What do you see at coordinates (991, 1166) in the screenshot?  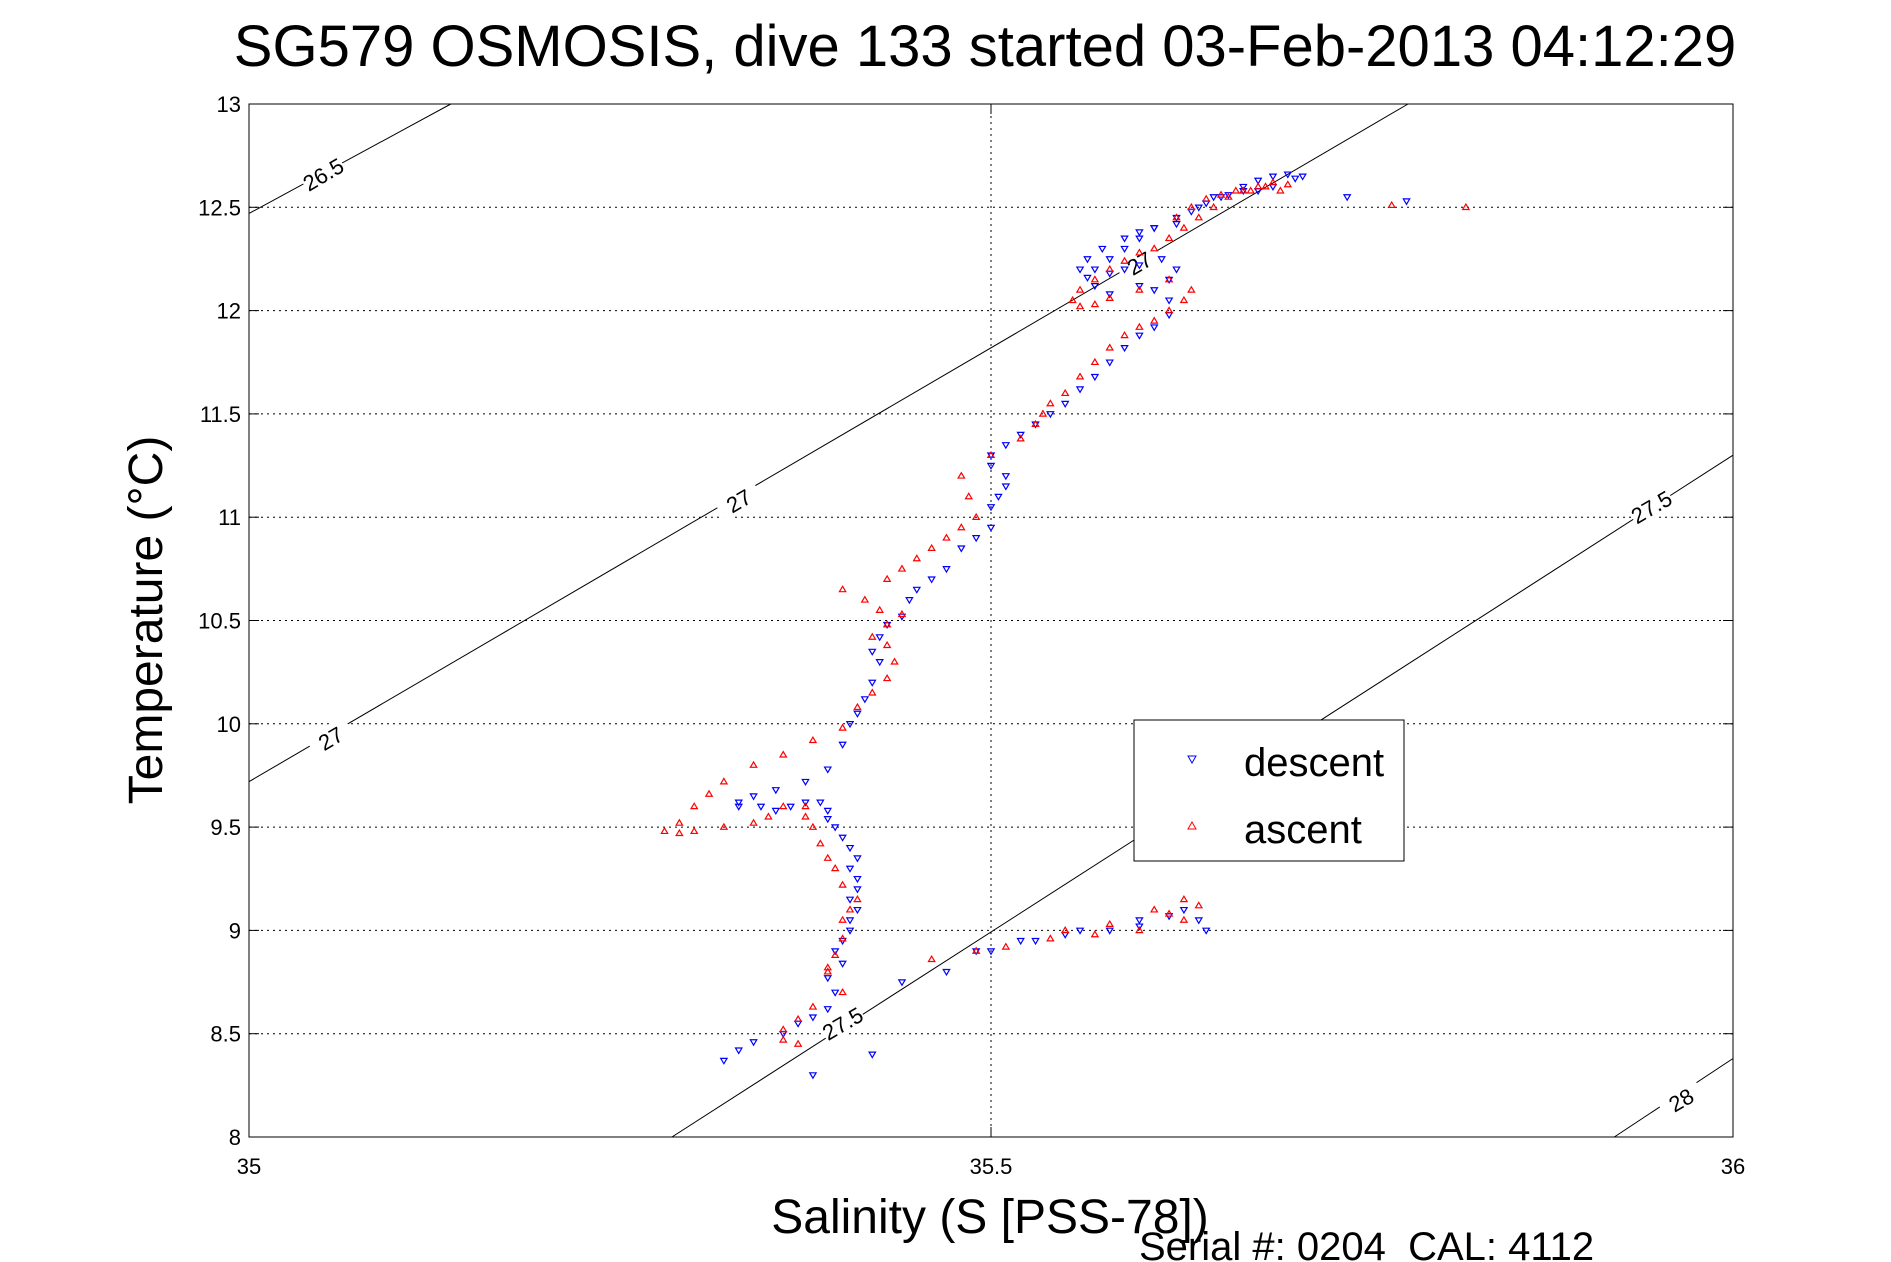 I see `x-tick-label: 35.5` at bounding box center [991, 1166].